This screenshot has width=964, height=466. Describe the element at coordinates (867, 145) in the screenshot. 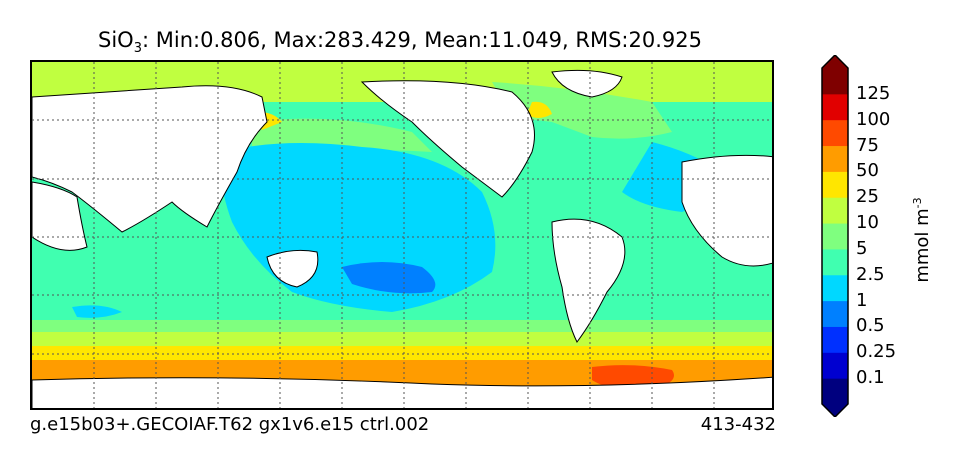

I see `colorbar-tick-label: 75` at that location.